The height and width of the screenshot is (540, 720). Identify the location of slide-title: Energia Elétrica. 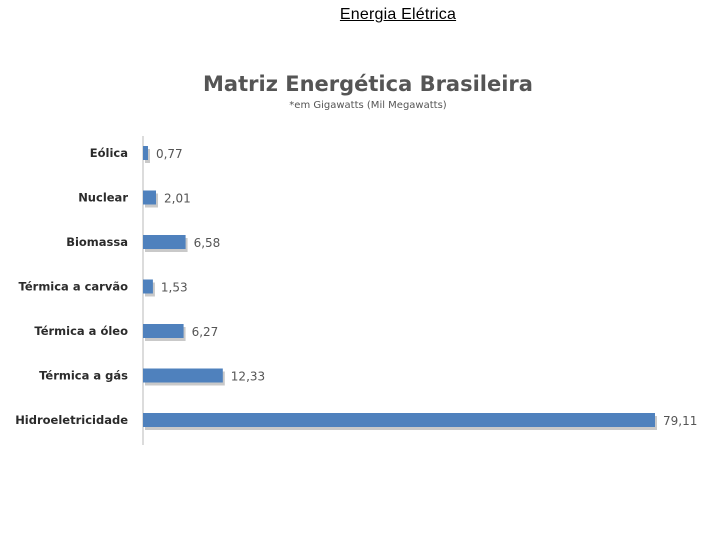
(398, 14).